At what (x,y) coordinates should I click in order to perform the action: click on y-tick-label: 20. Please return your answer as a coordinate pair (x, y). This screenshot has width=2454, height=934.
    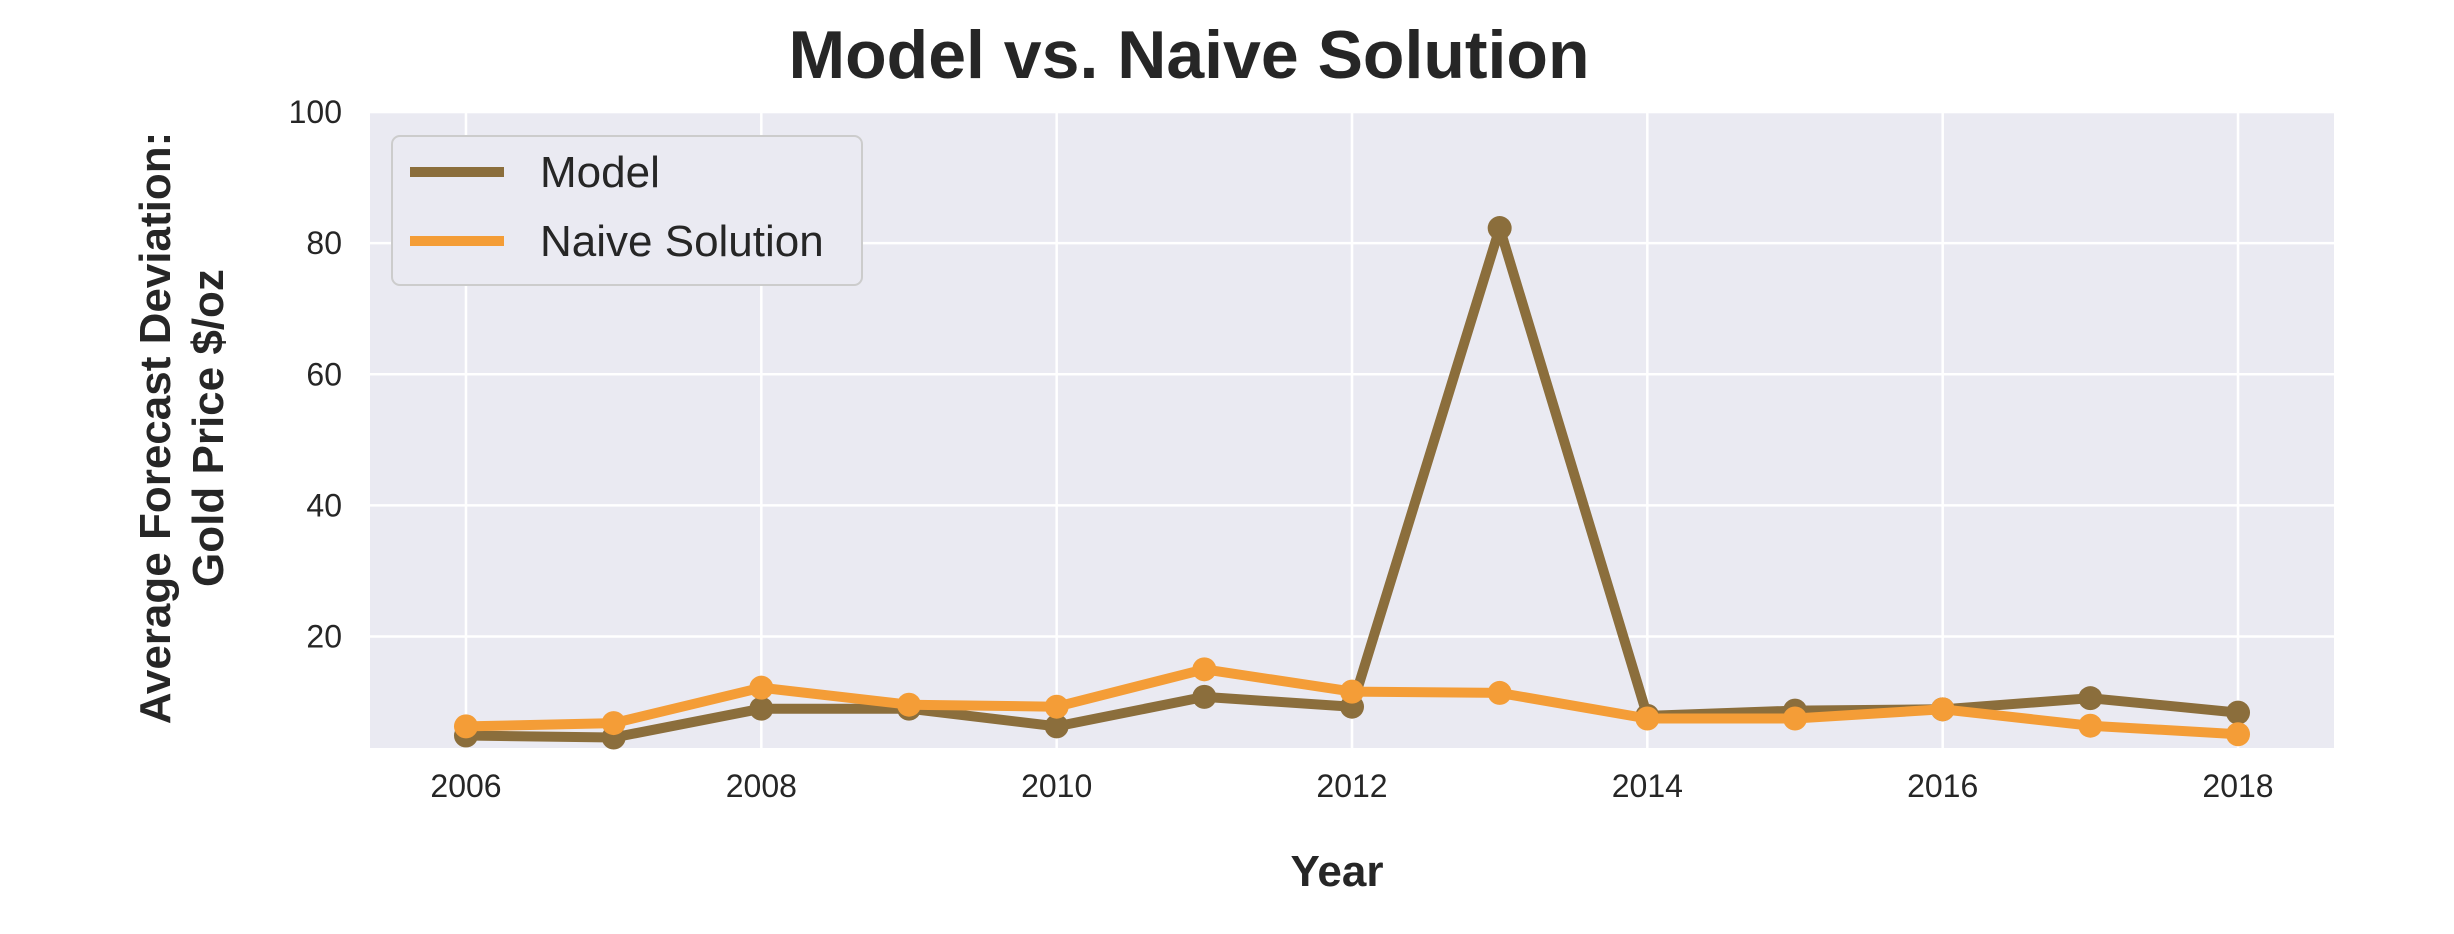
    Looking at the image, I should click on (324, 637).